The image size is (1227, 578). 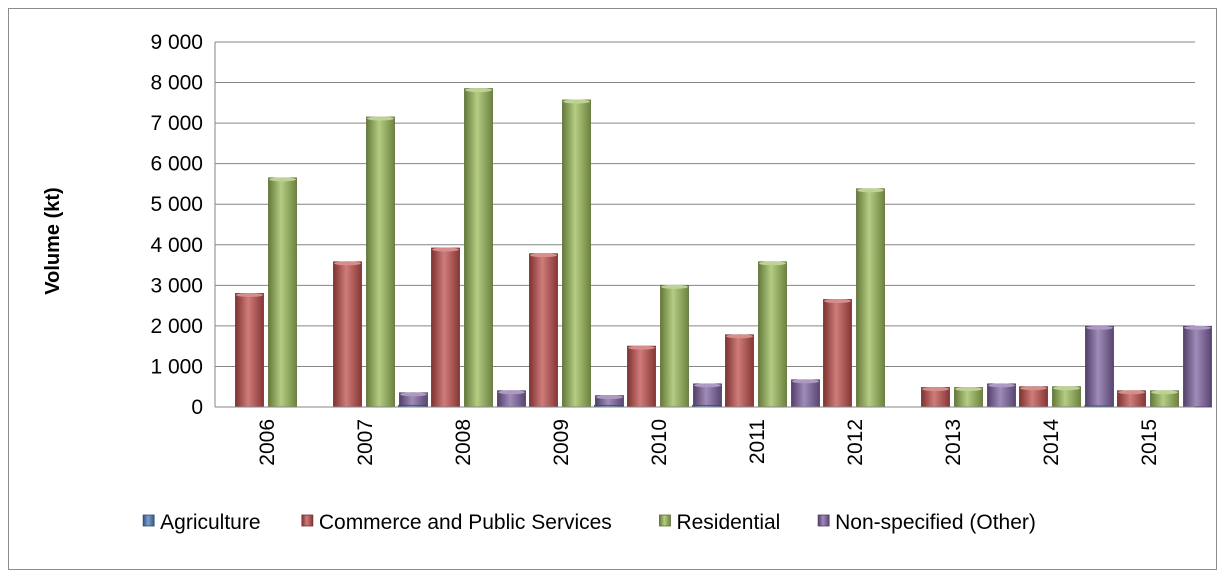 What do you see at coordinates (267, 442) in the screenshot?
I see `x-tick-label: 2006` at bounding box center [267, 442].